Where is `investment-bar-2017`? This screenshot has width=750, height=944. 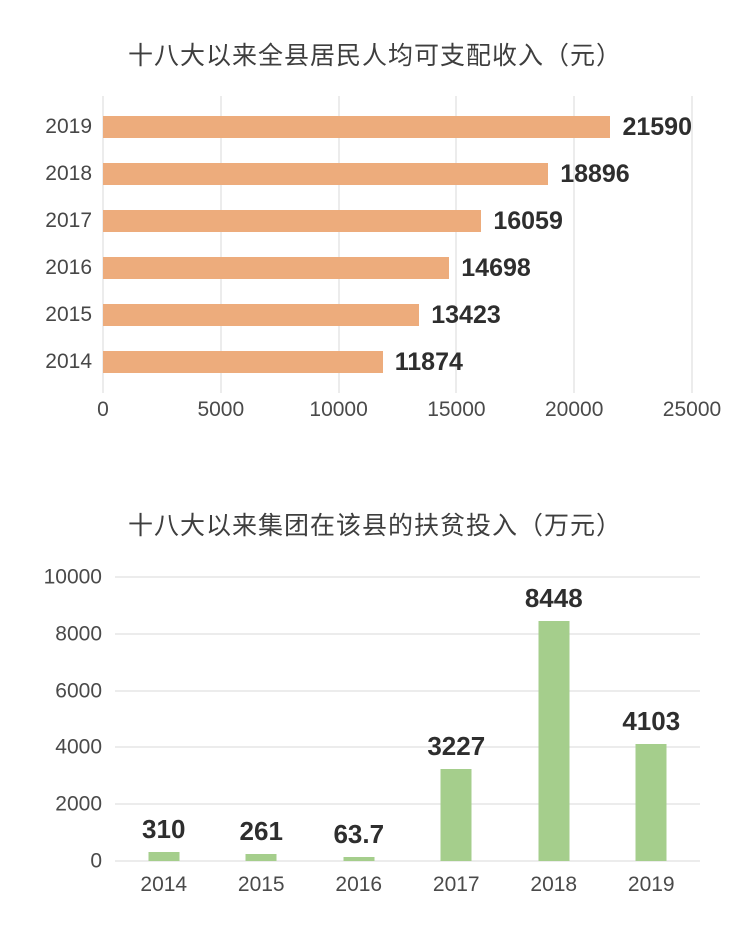 investment-bar-2017 is located at coordinates (456, 815).